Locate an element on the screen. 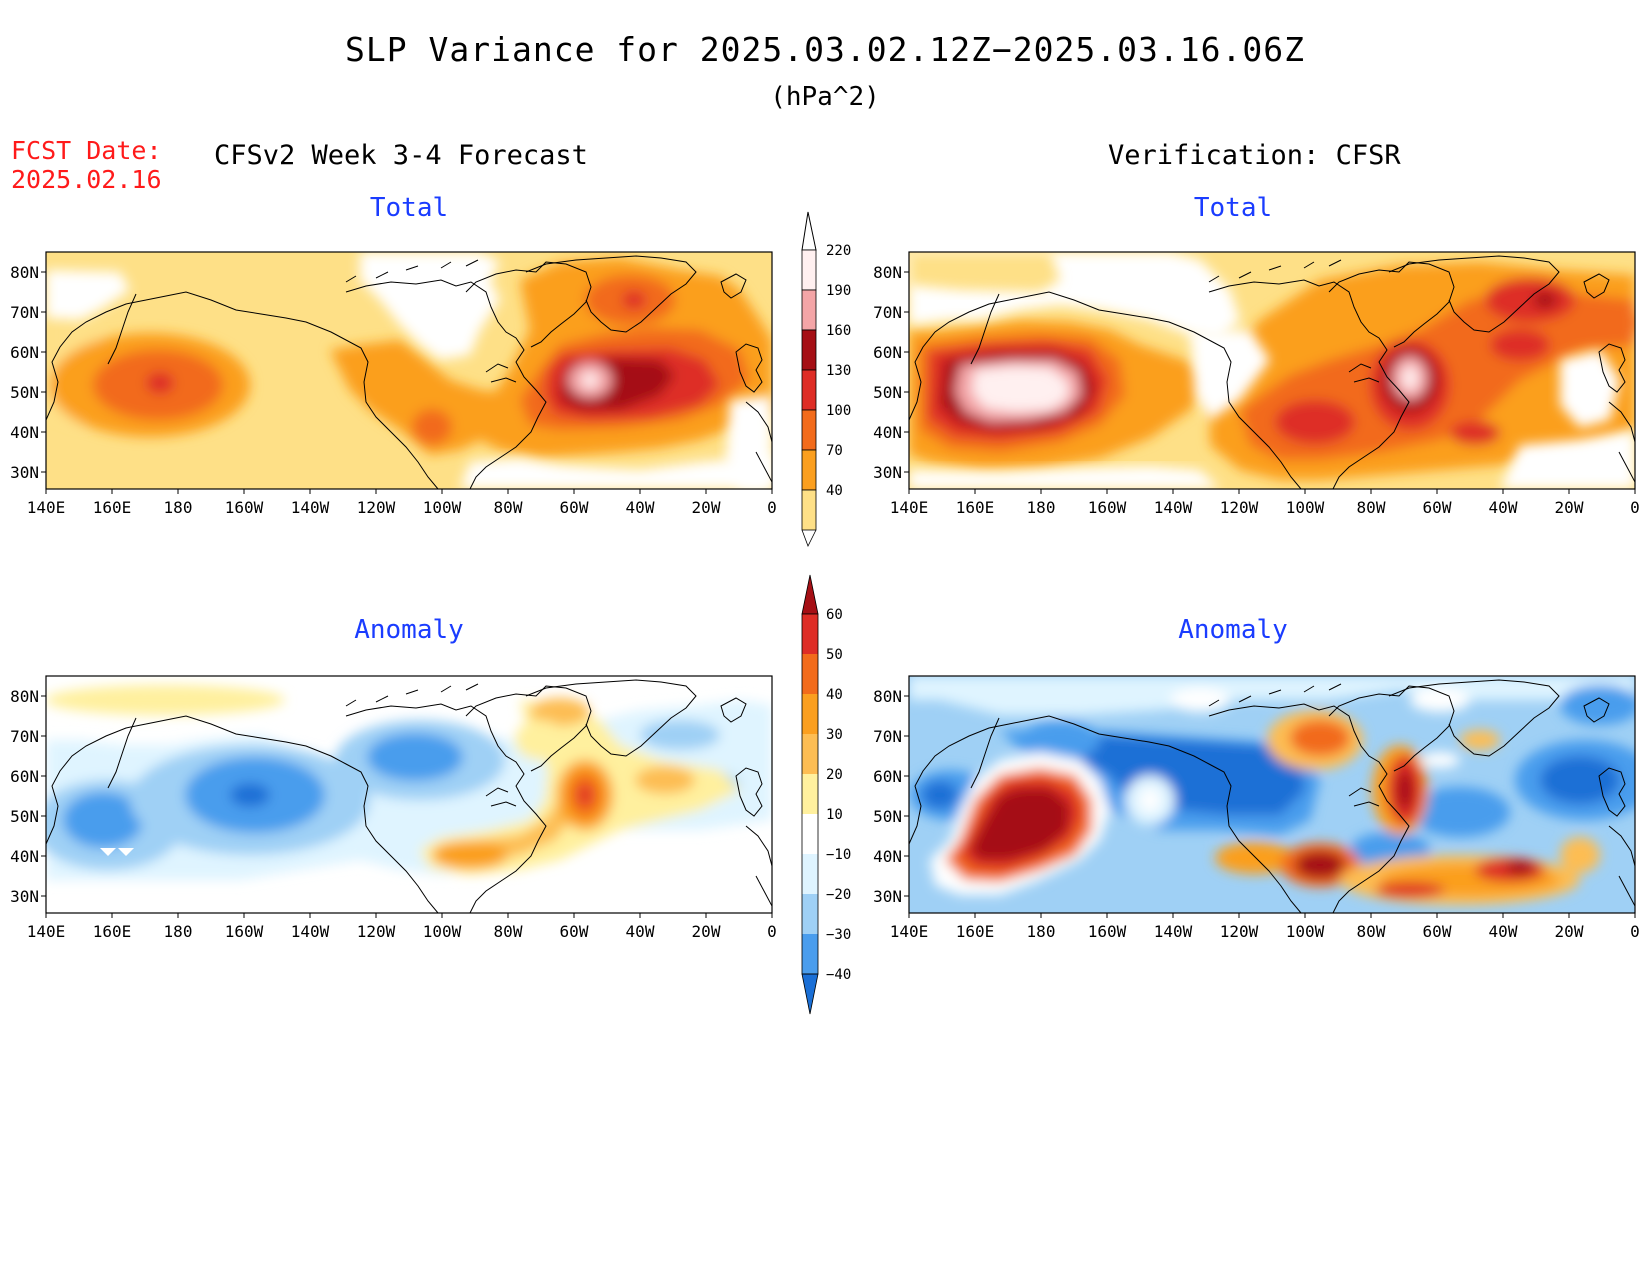 This screenshot has width=1650, height=1275. lon-label-fcst-anom: 60W is located at coordinates (574, 931).